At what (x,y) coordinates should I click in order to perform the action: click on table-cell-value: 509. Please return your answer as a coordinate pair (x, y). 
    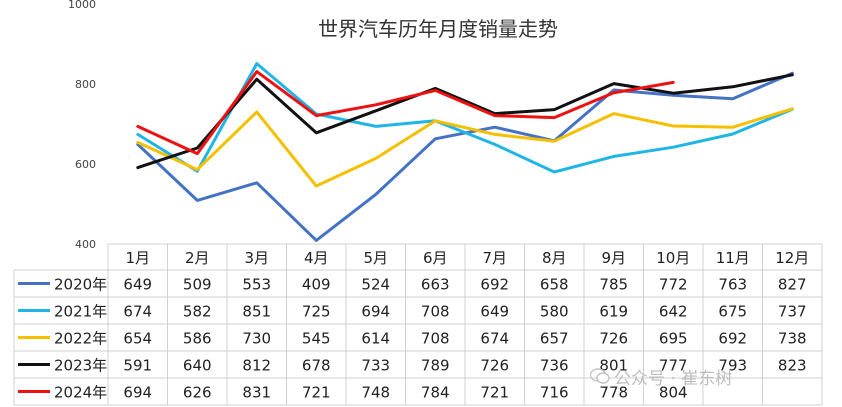
    Looking at the image, I should click on (197, 285).